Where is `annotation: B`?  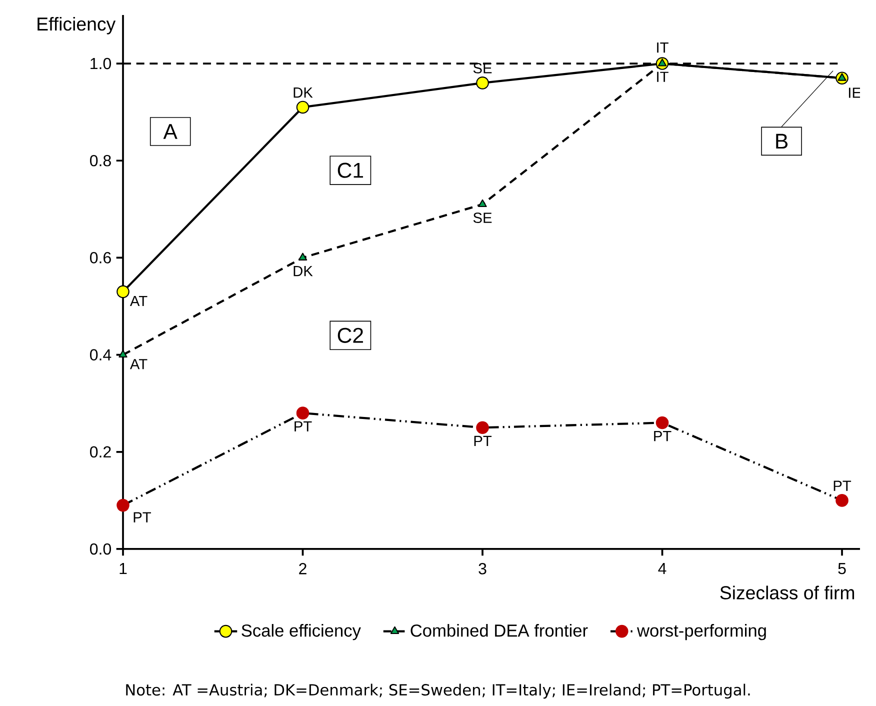 annotation: B is located at coordinates (782, 141).